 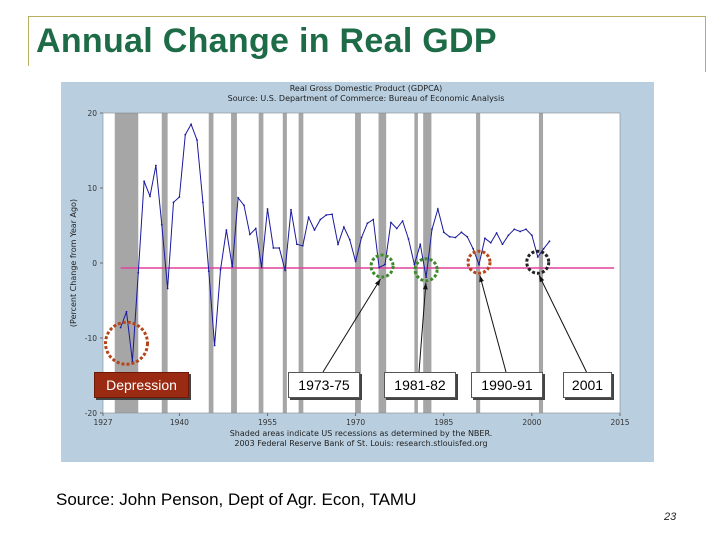 What do you see at coordinates (531, 422) in the screenshot?
I see `x-tick-label-5: 2000` at bounding box center [531, 422].